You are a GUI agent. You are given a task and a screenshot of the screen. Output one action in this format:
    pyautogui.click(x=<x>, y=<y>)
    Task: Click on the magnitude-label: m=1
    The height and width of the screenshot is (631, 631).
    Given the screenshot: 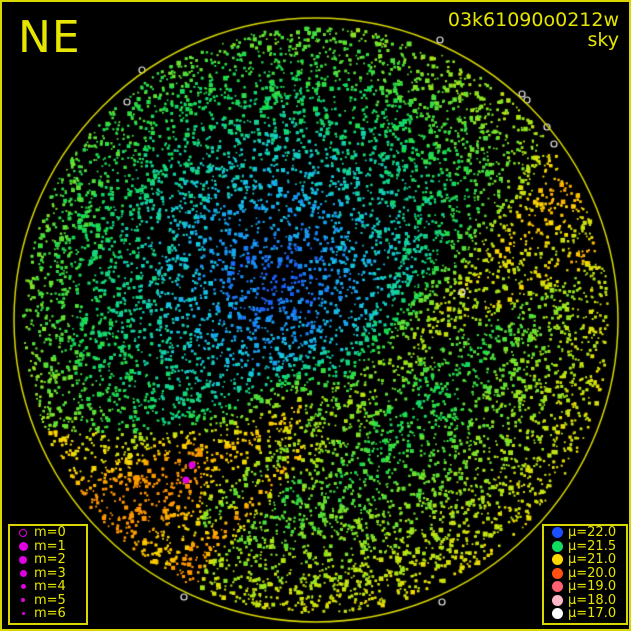 What is the action you would take?
    pyautogui.click(x=50, y=546)
    